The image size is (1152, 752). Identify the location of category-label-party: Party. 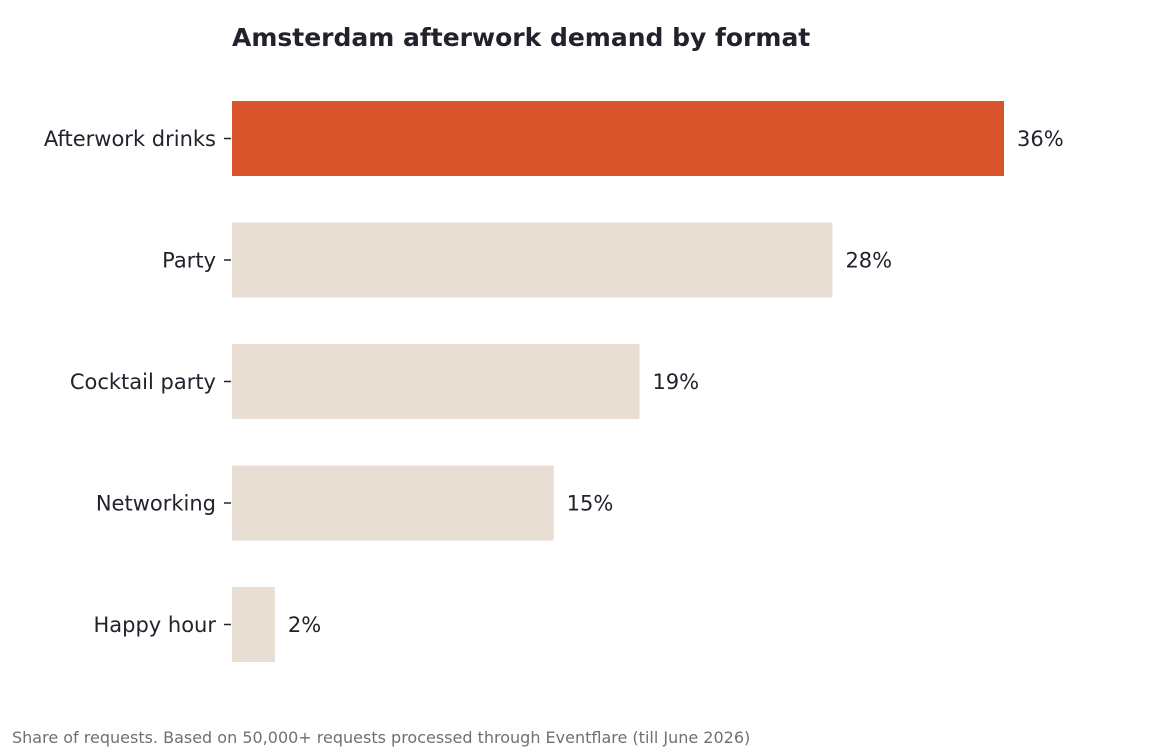
(189, 261).